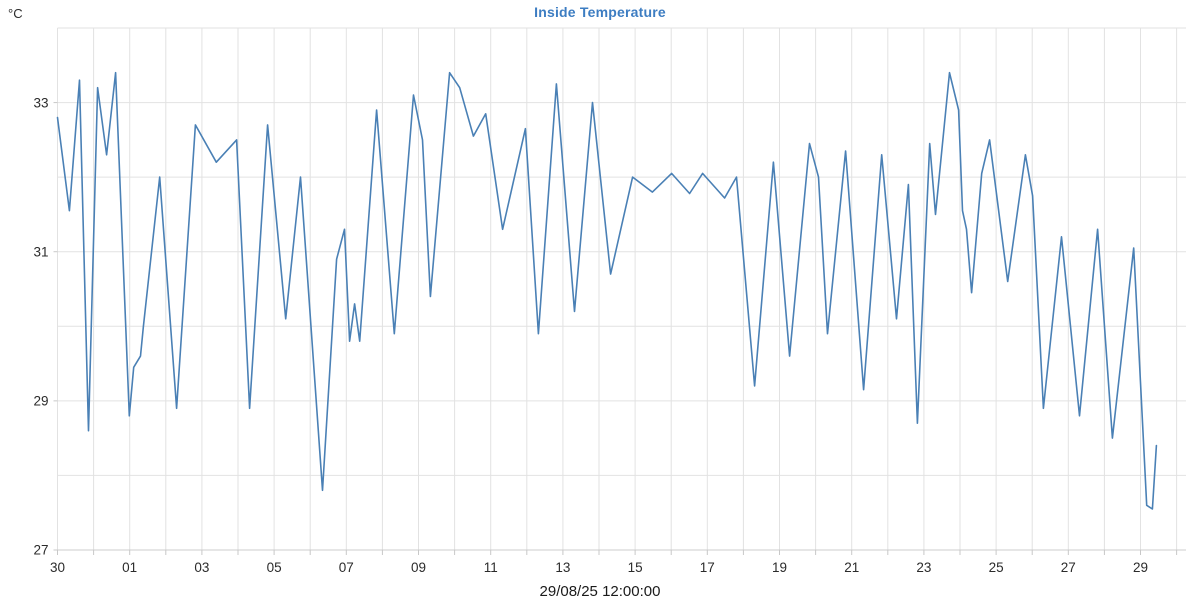  What do you see at coordinates (40, 326) in the screenshot?
I see `y-axis-labels: 27 29 31 33` at bounding box center [40, 326].